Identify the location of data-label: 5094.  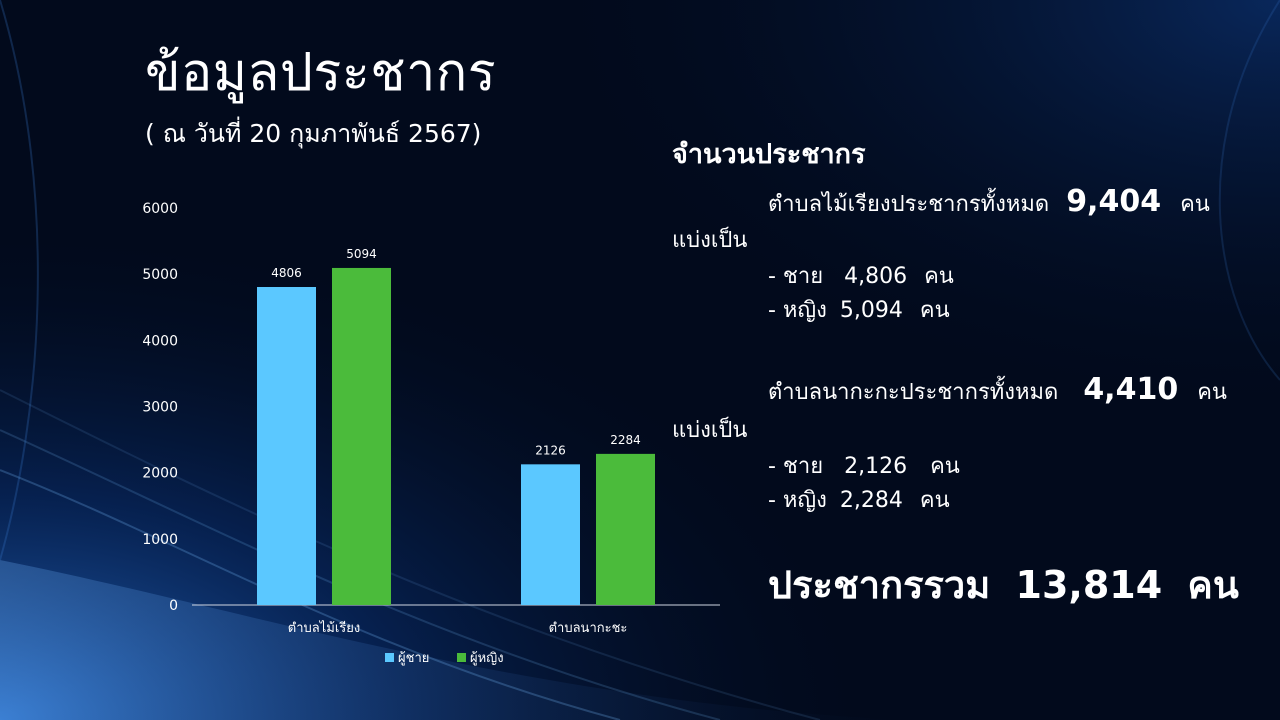
(361, 254).